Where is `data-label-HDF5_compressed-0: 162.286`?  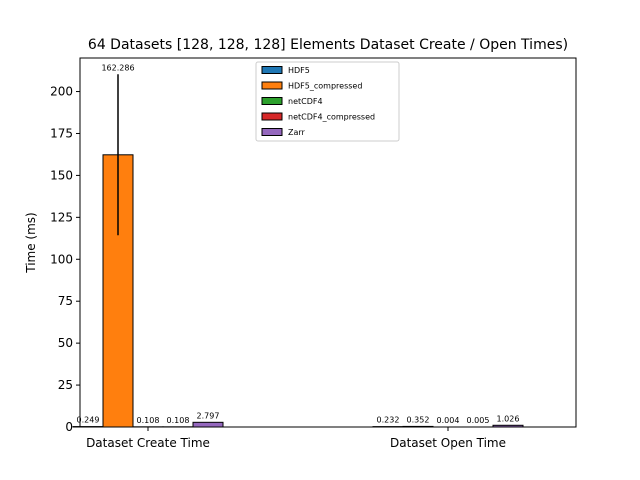 data-label-HDF5_compressed-0: 162.286 is located at coordinates (117, 67).